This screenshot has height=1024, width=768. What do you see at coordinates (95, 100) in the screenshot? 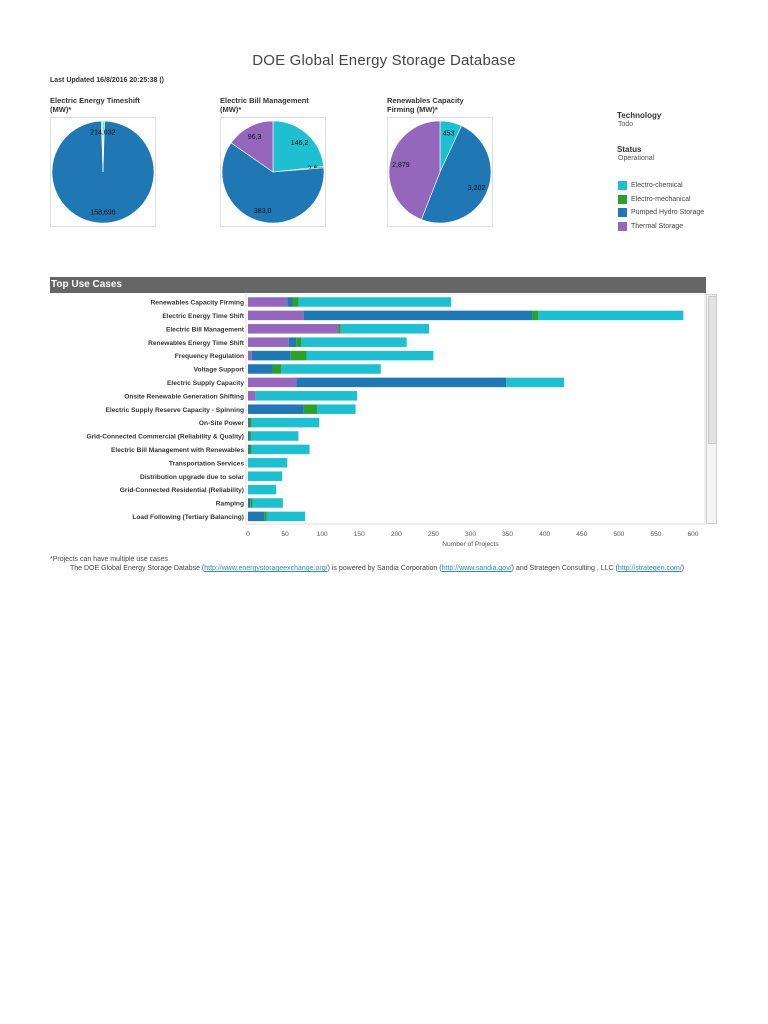
I see `pie-title-line: Electric Energy Timeshift` at bounding box center [95, 100].